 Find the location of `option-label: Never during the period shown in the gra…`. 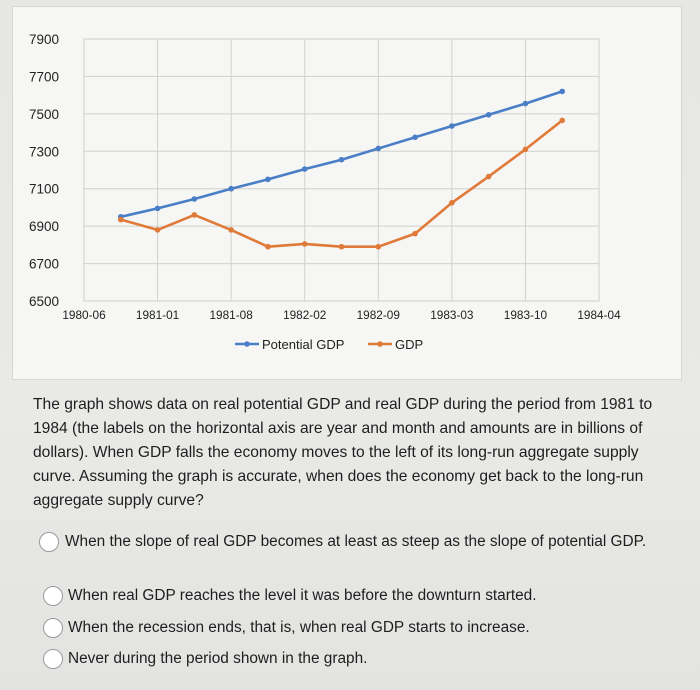

option-label: Never during the period shown in the gra… is located at coordinates (218, 658).